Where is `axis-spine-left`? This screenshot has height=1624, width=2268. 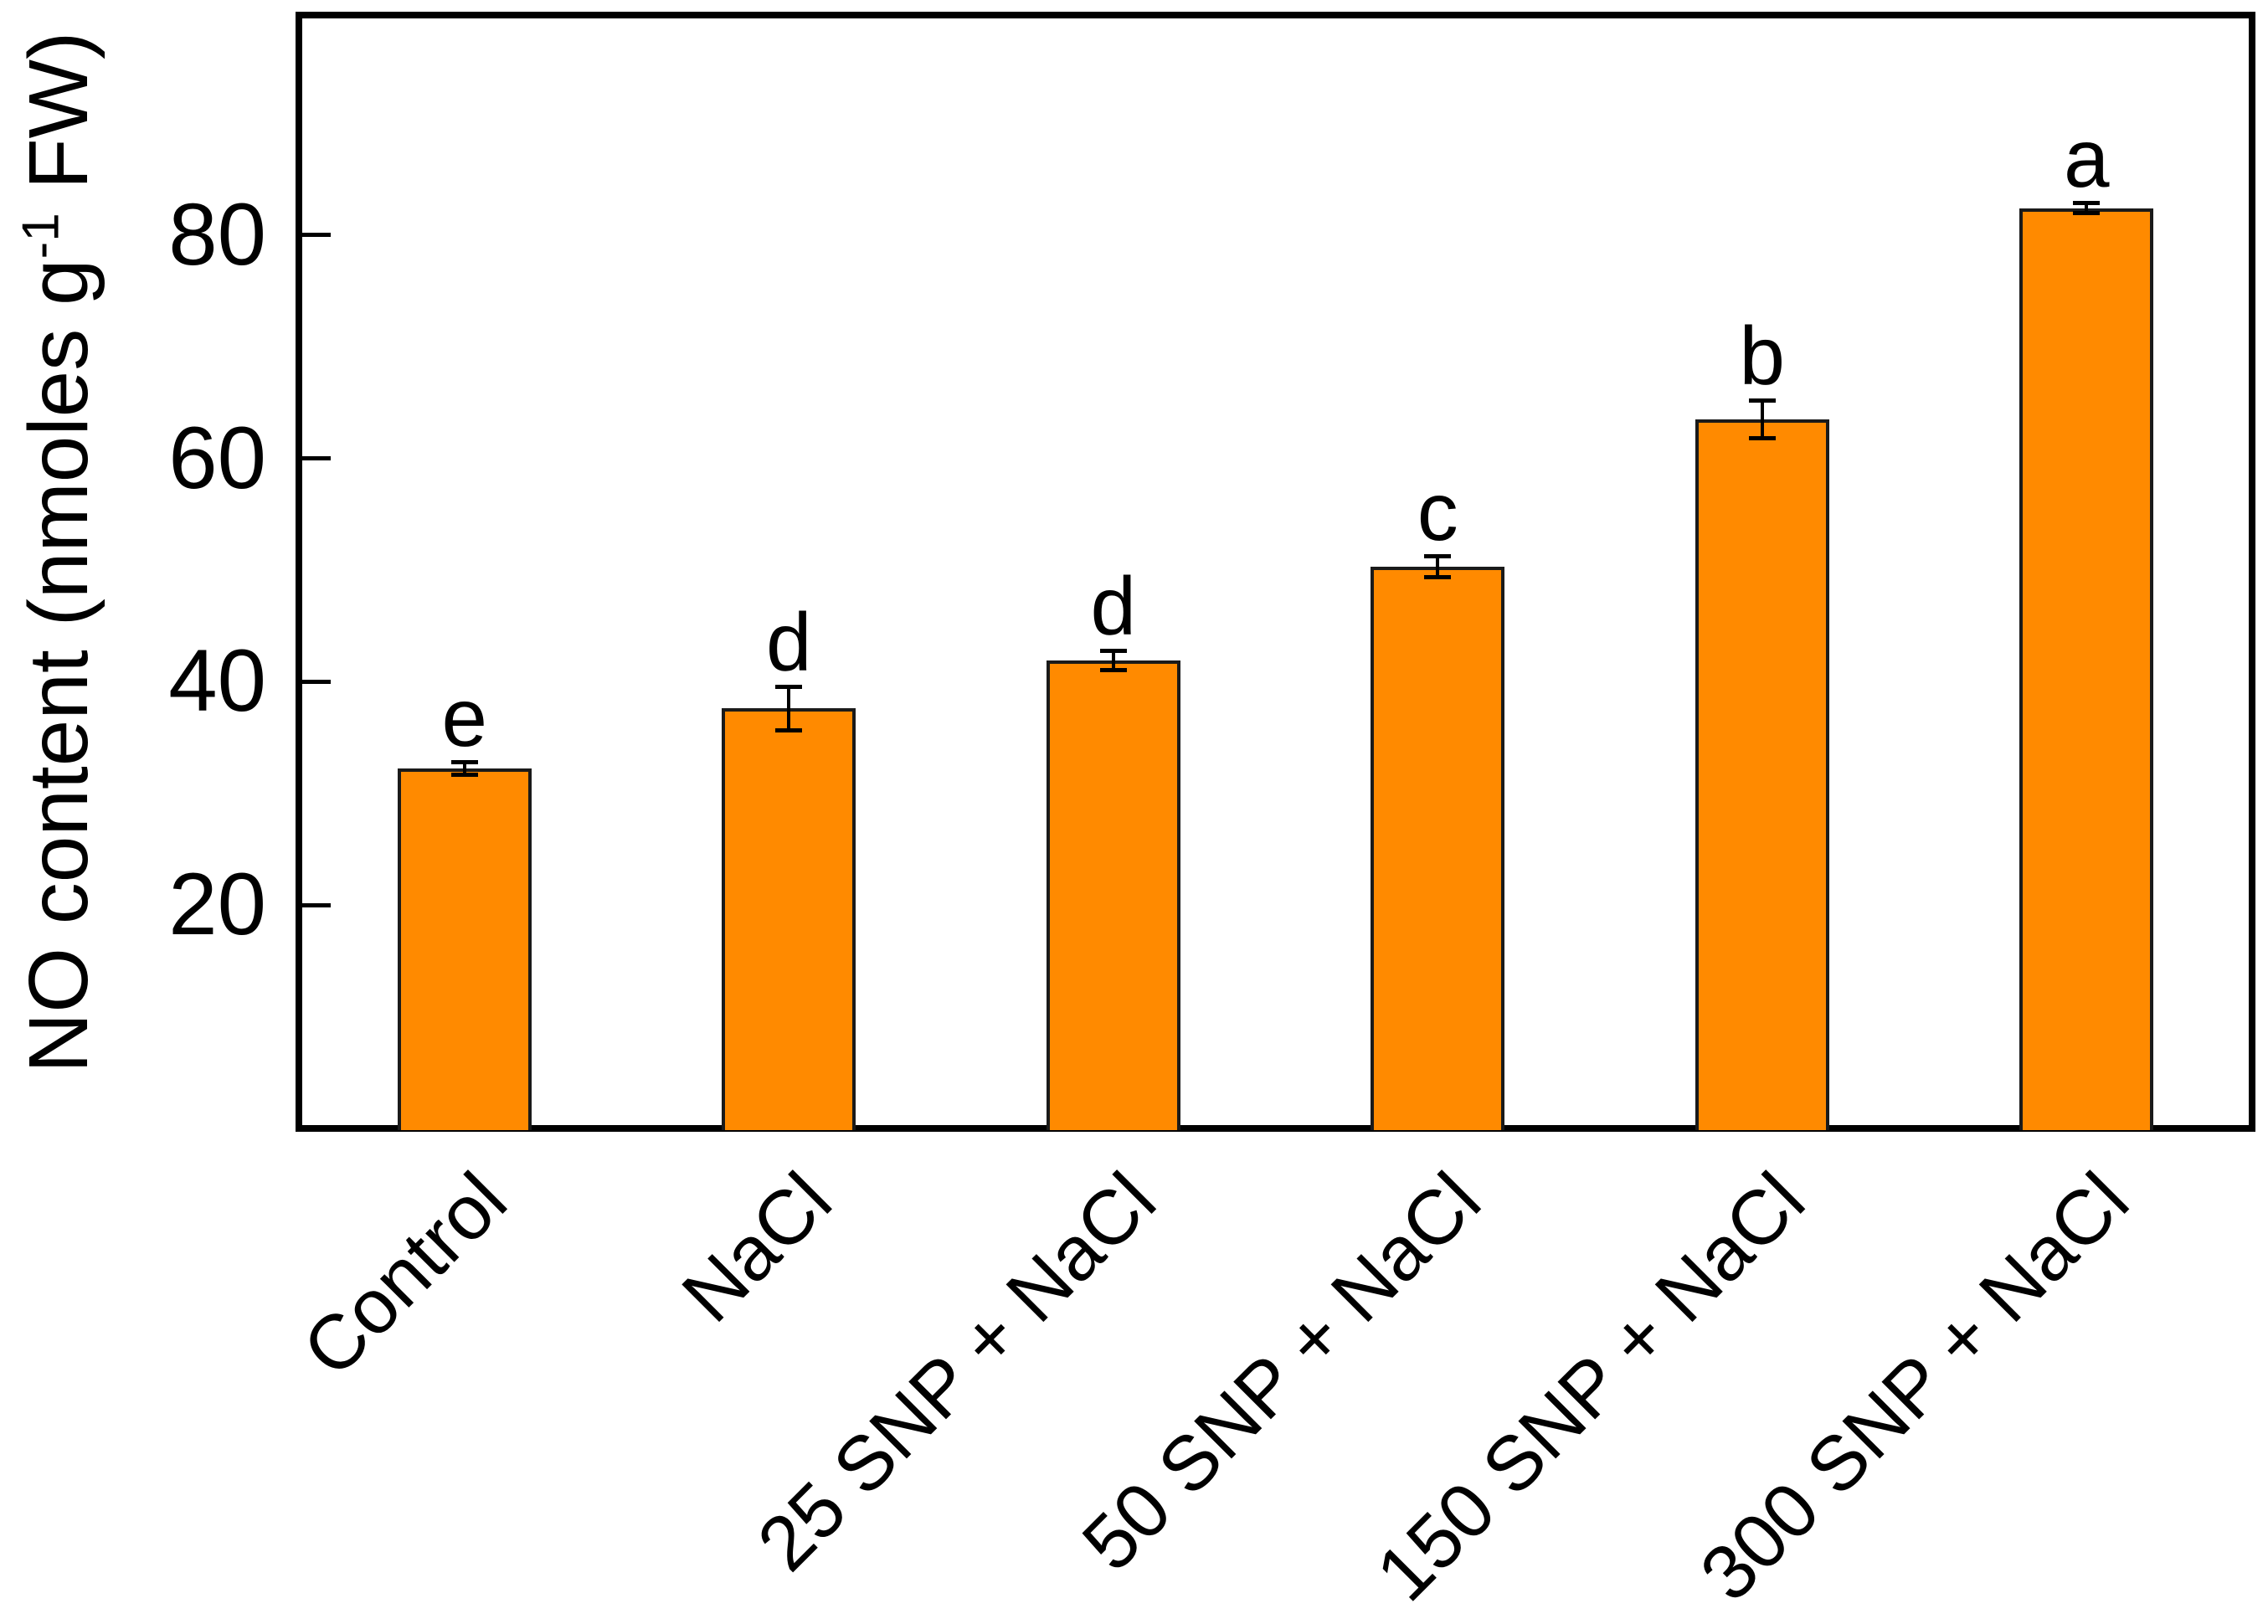
axis-spine-left is located at coordinates (299, 572).